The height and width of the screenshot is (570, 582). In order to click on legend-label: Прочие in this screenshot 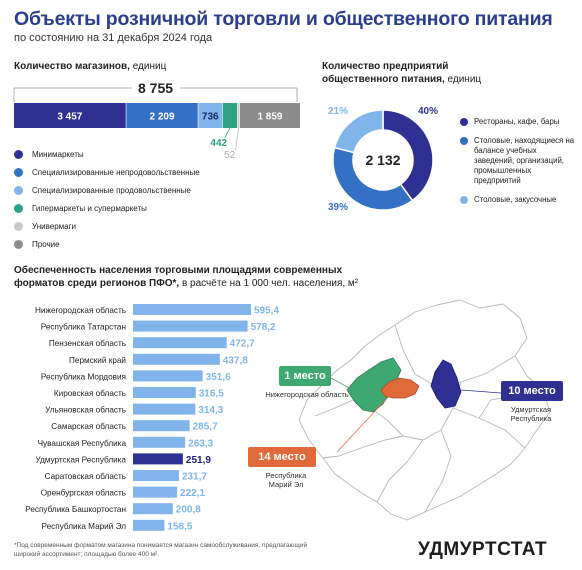, I will do `click(46, 244)`.